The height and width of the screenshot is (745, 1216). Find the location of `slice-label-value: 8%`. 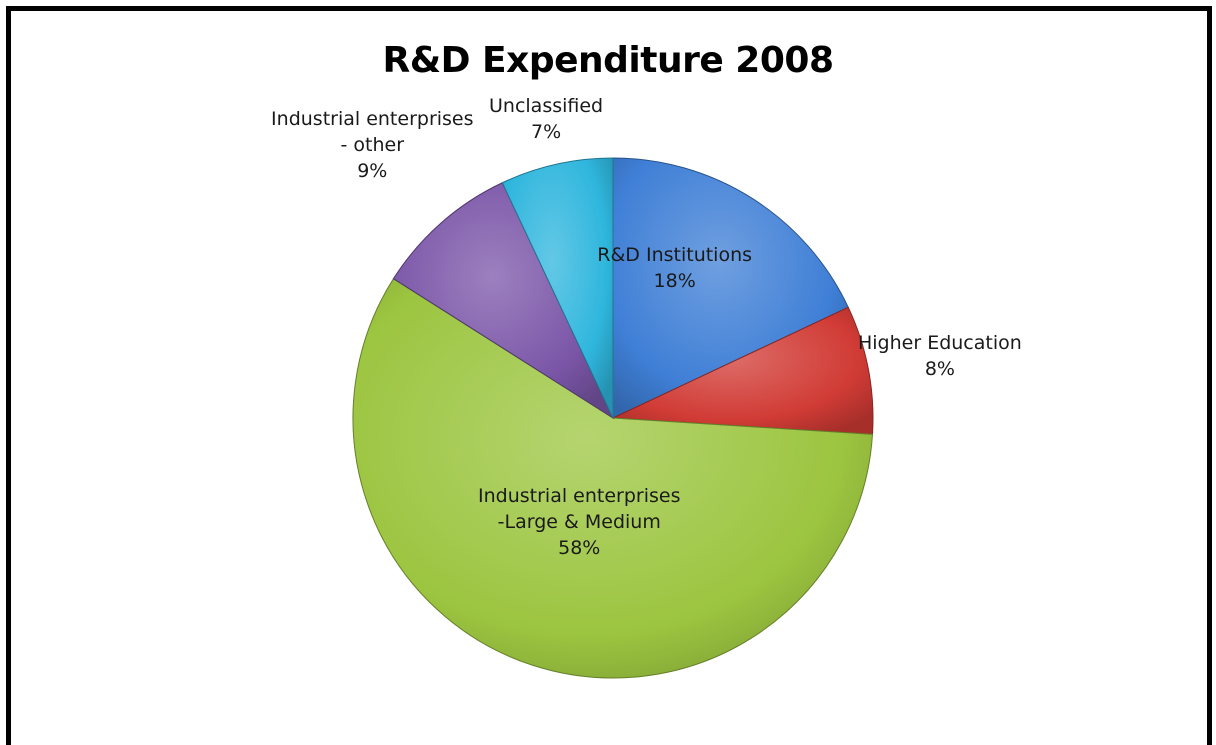

slice-label-value: 8% is located at coordinates (939, 368).